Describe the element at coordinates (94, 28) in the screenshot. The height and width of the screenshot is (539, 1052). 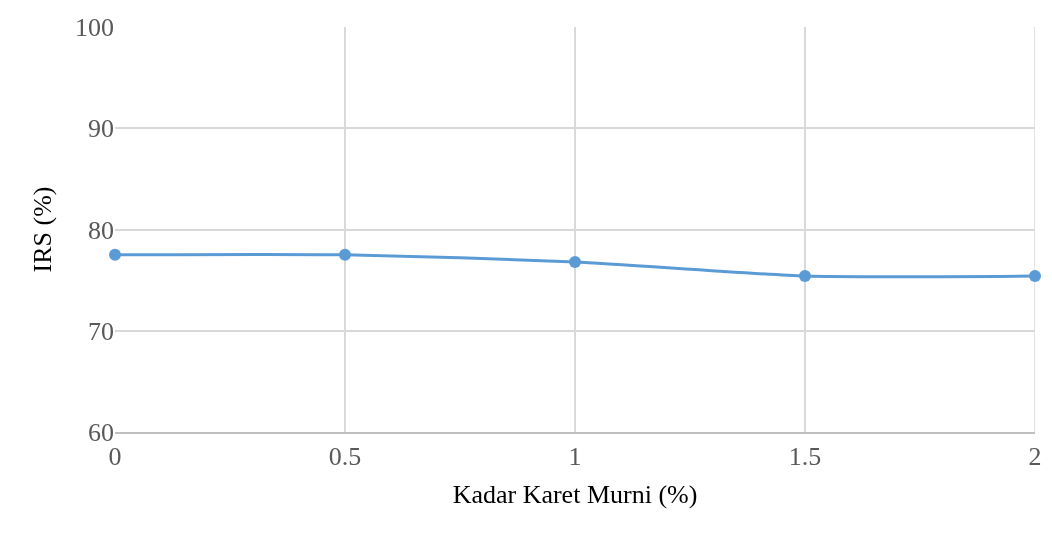
I see `y-tick-label: 100` at that location.